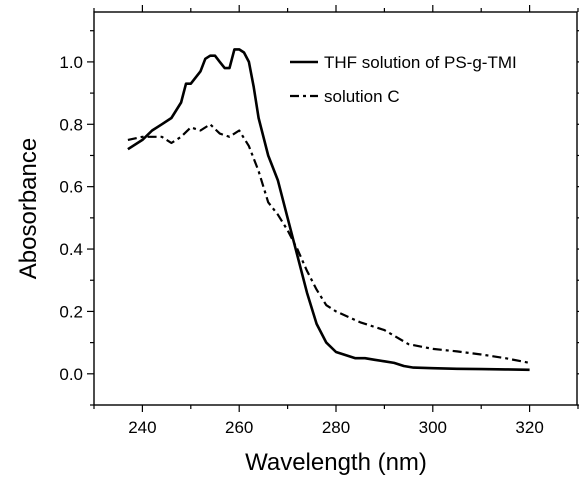 The image size is (579, 481). I want to click on y-axis-title: Abosorbance, so click(28, 208).